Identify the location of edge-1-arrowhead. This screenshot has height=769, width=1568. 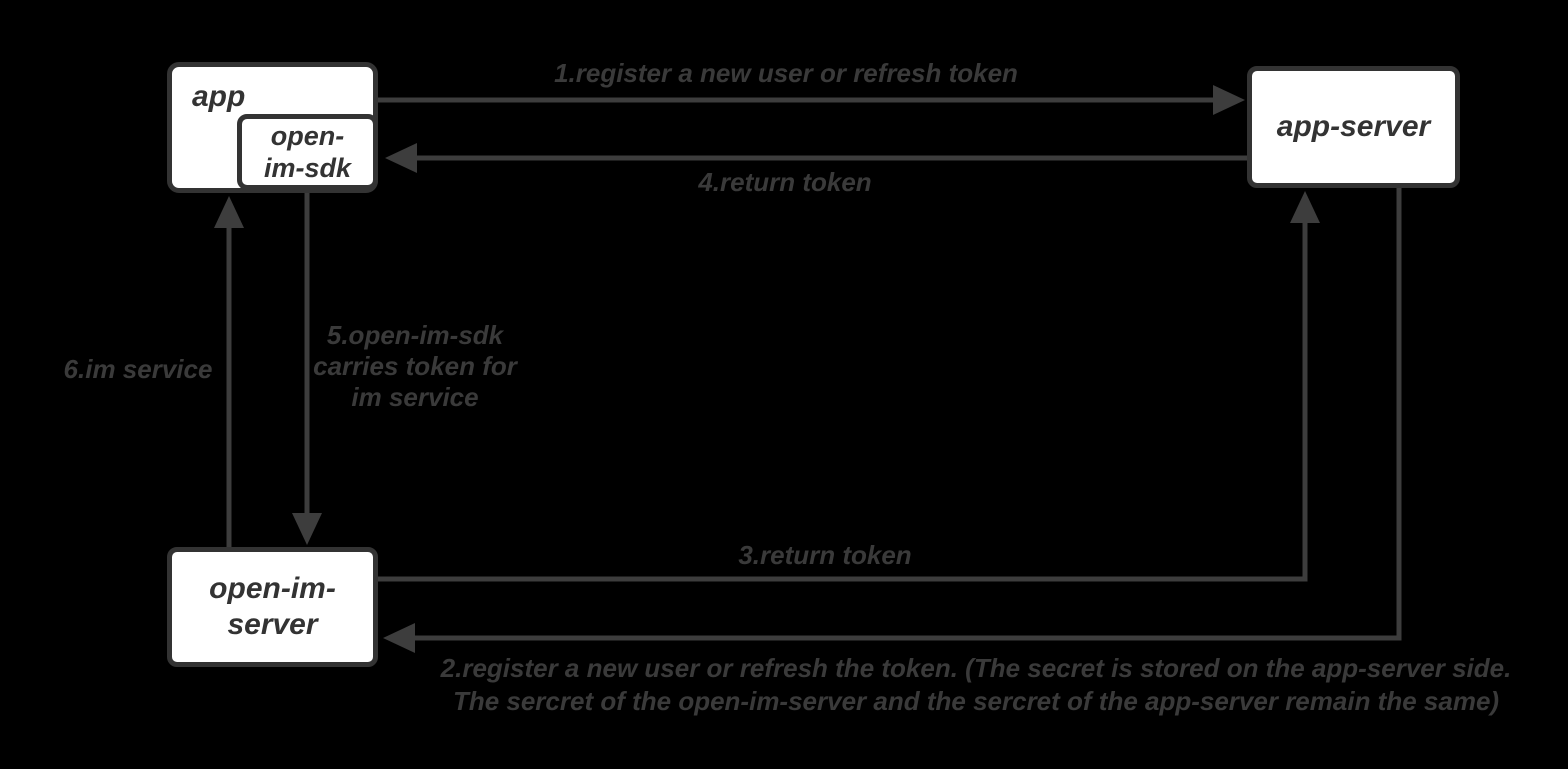
(1229, 100).